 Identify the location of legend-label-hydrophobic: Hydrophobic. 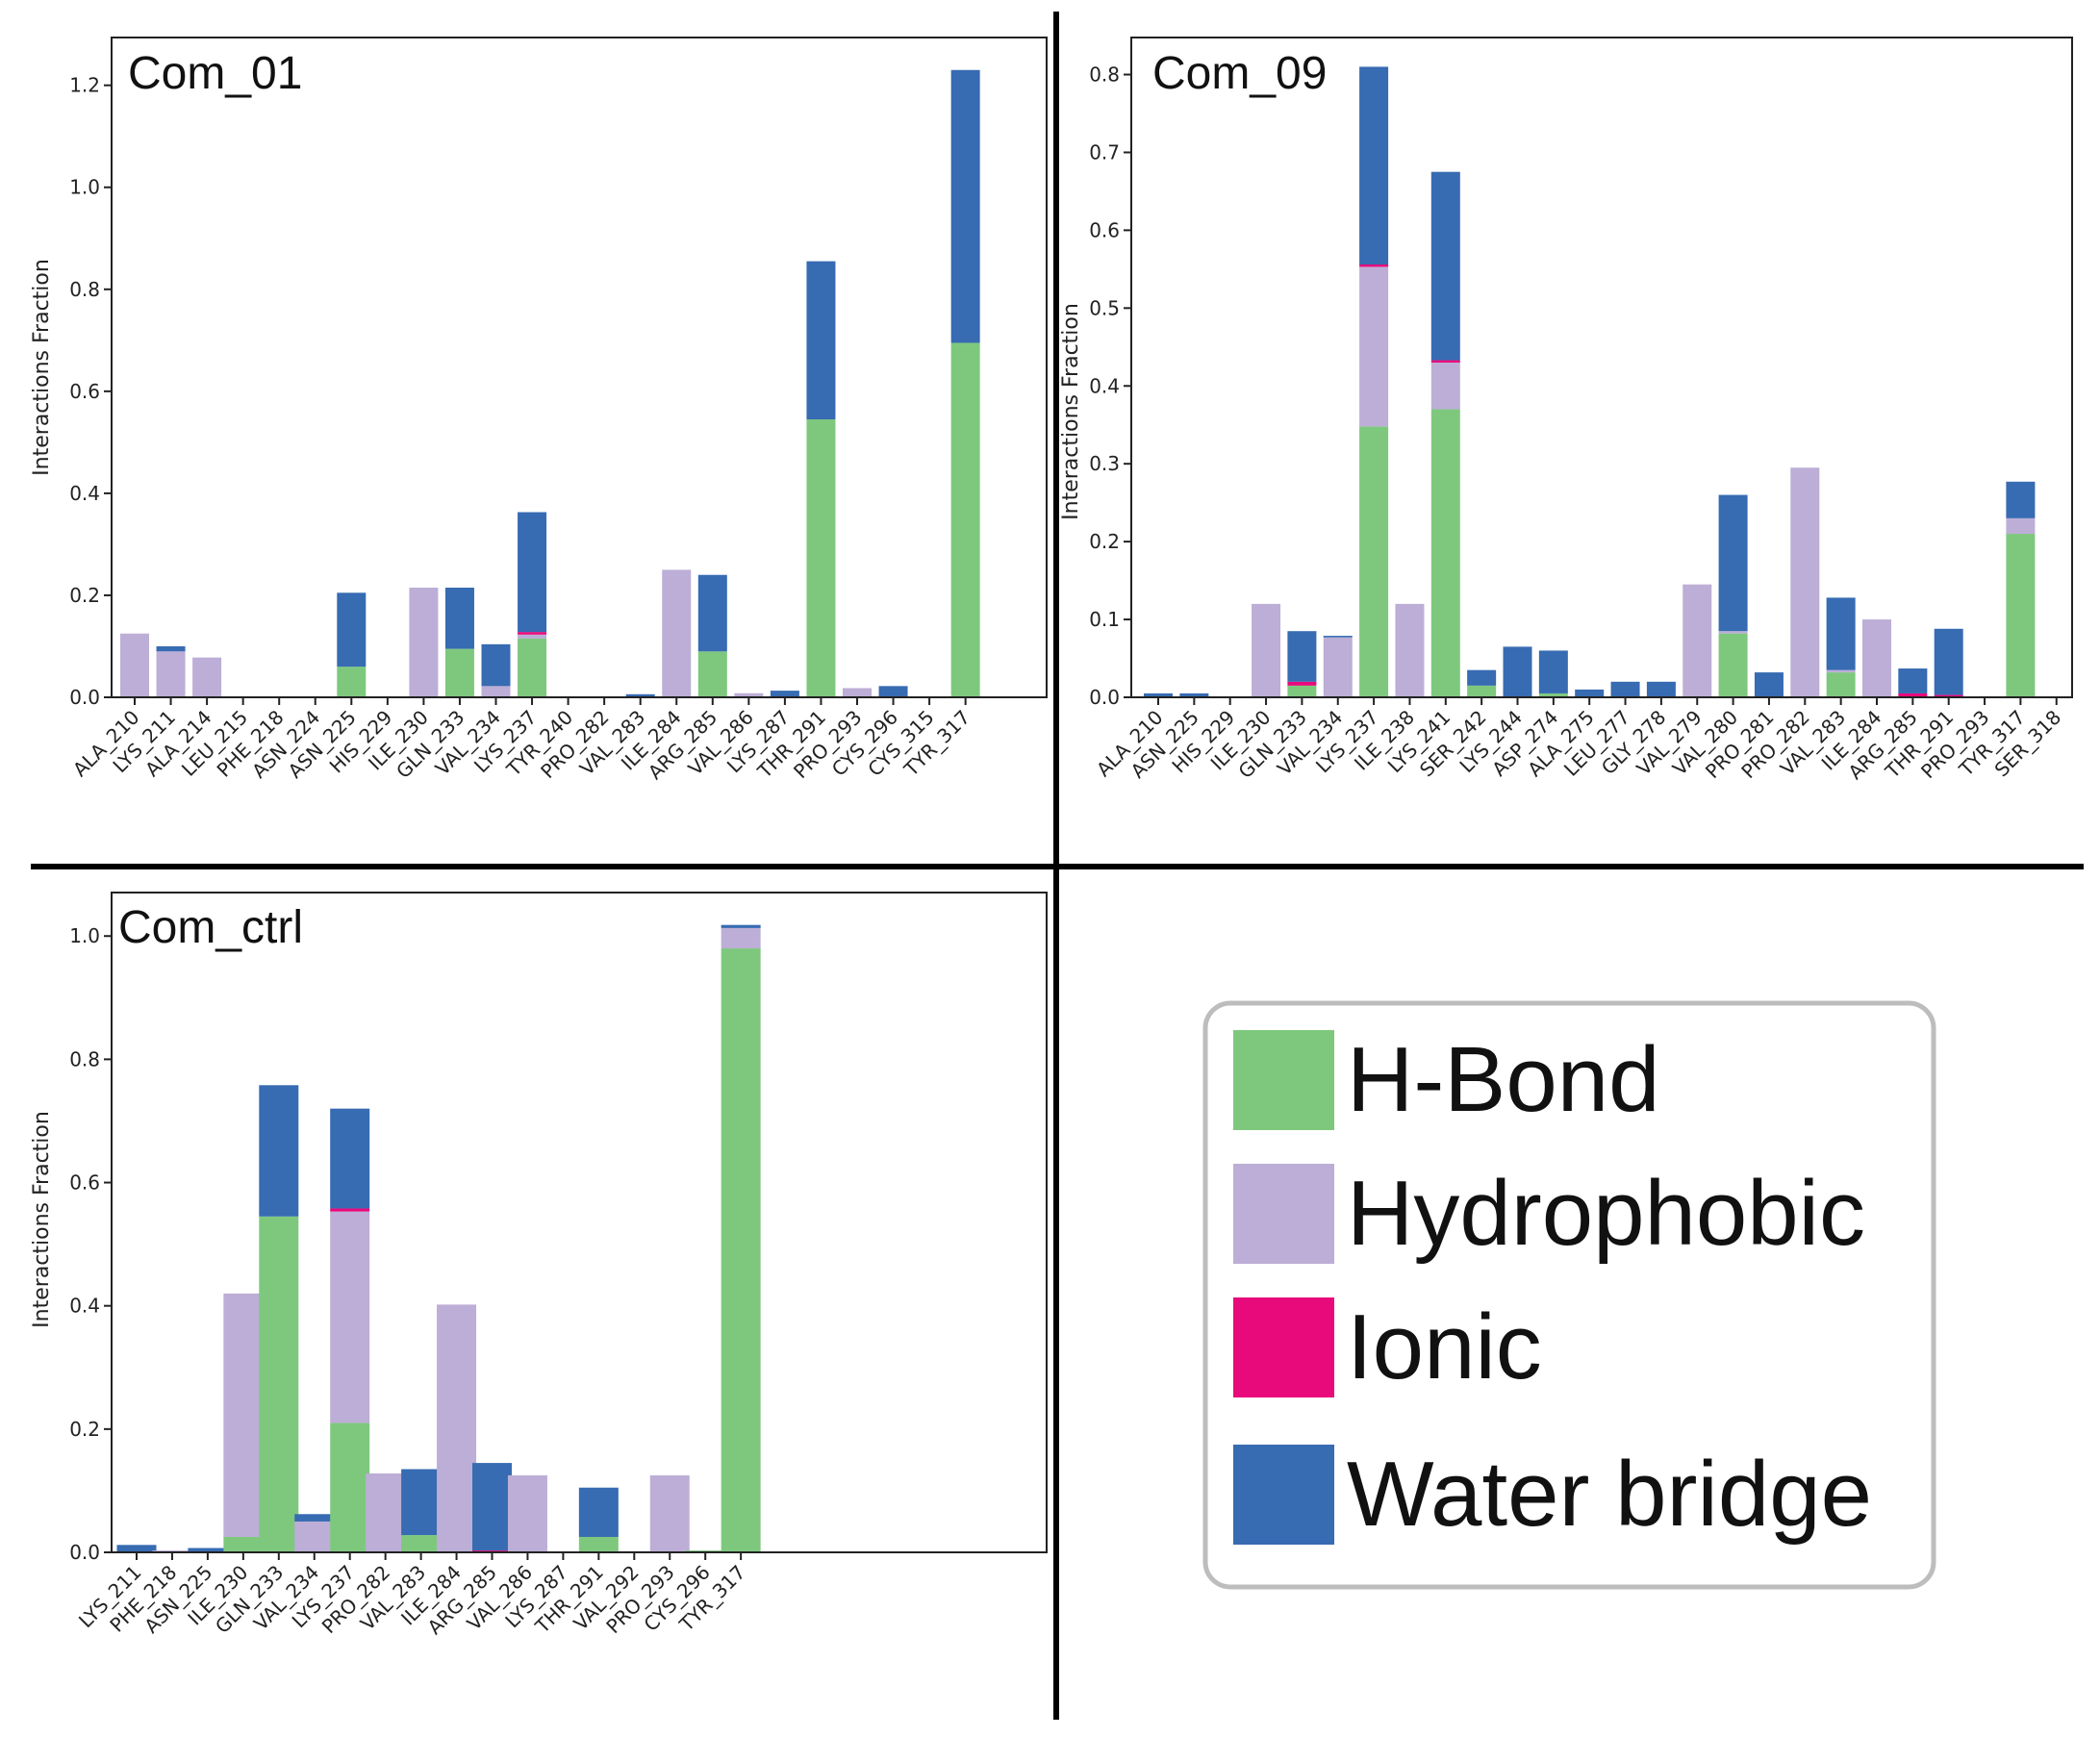
(1606, 1213).